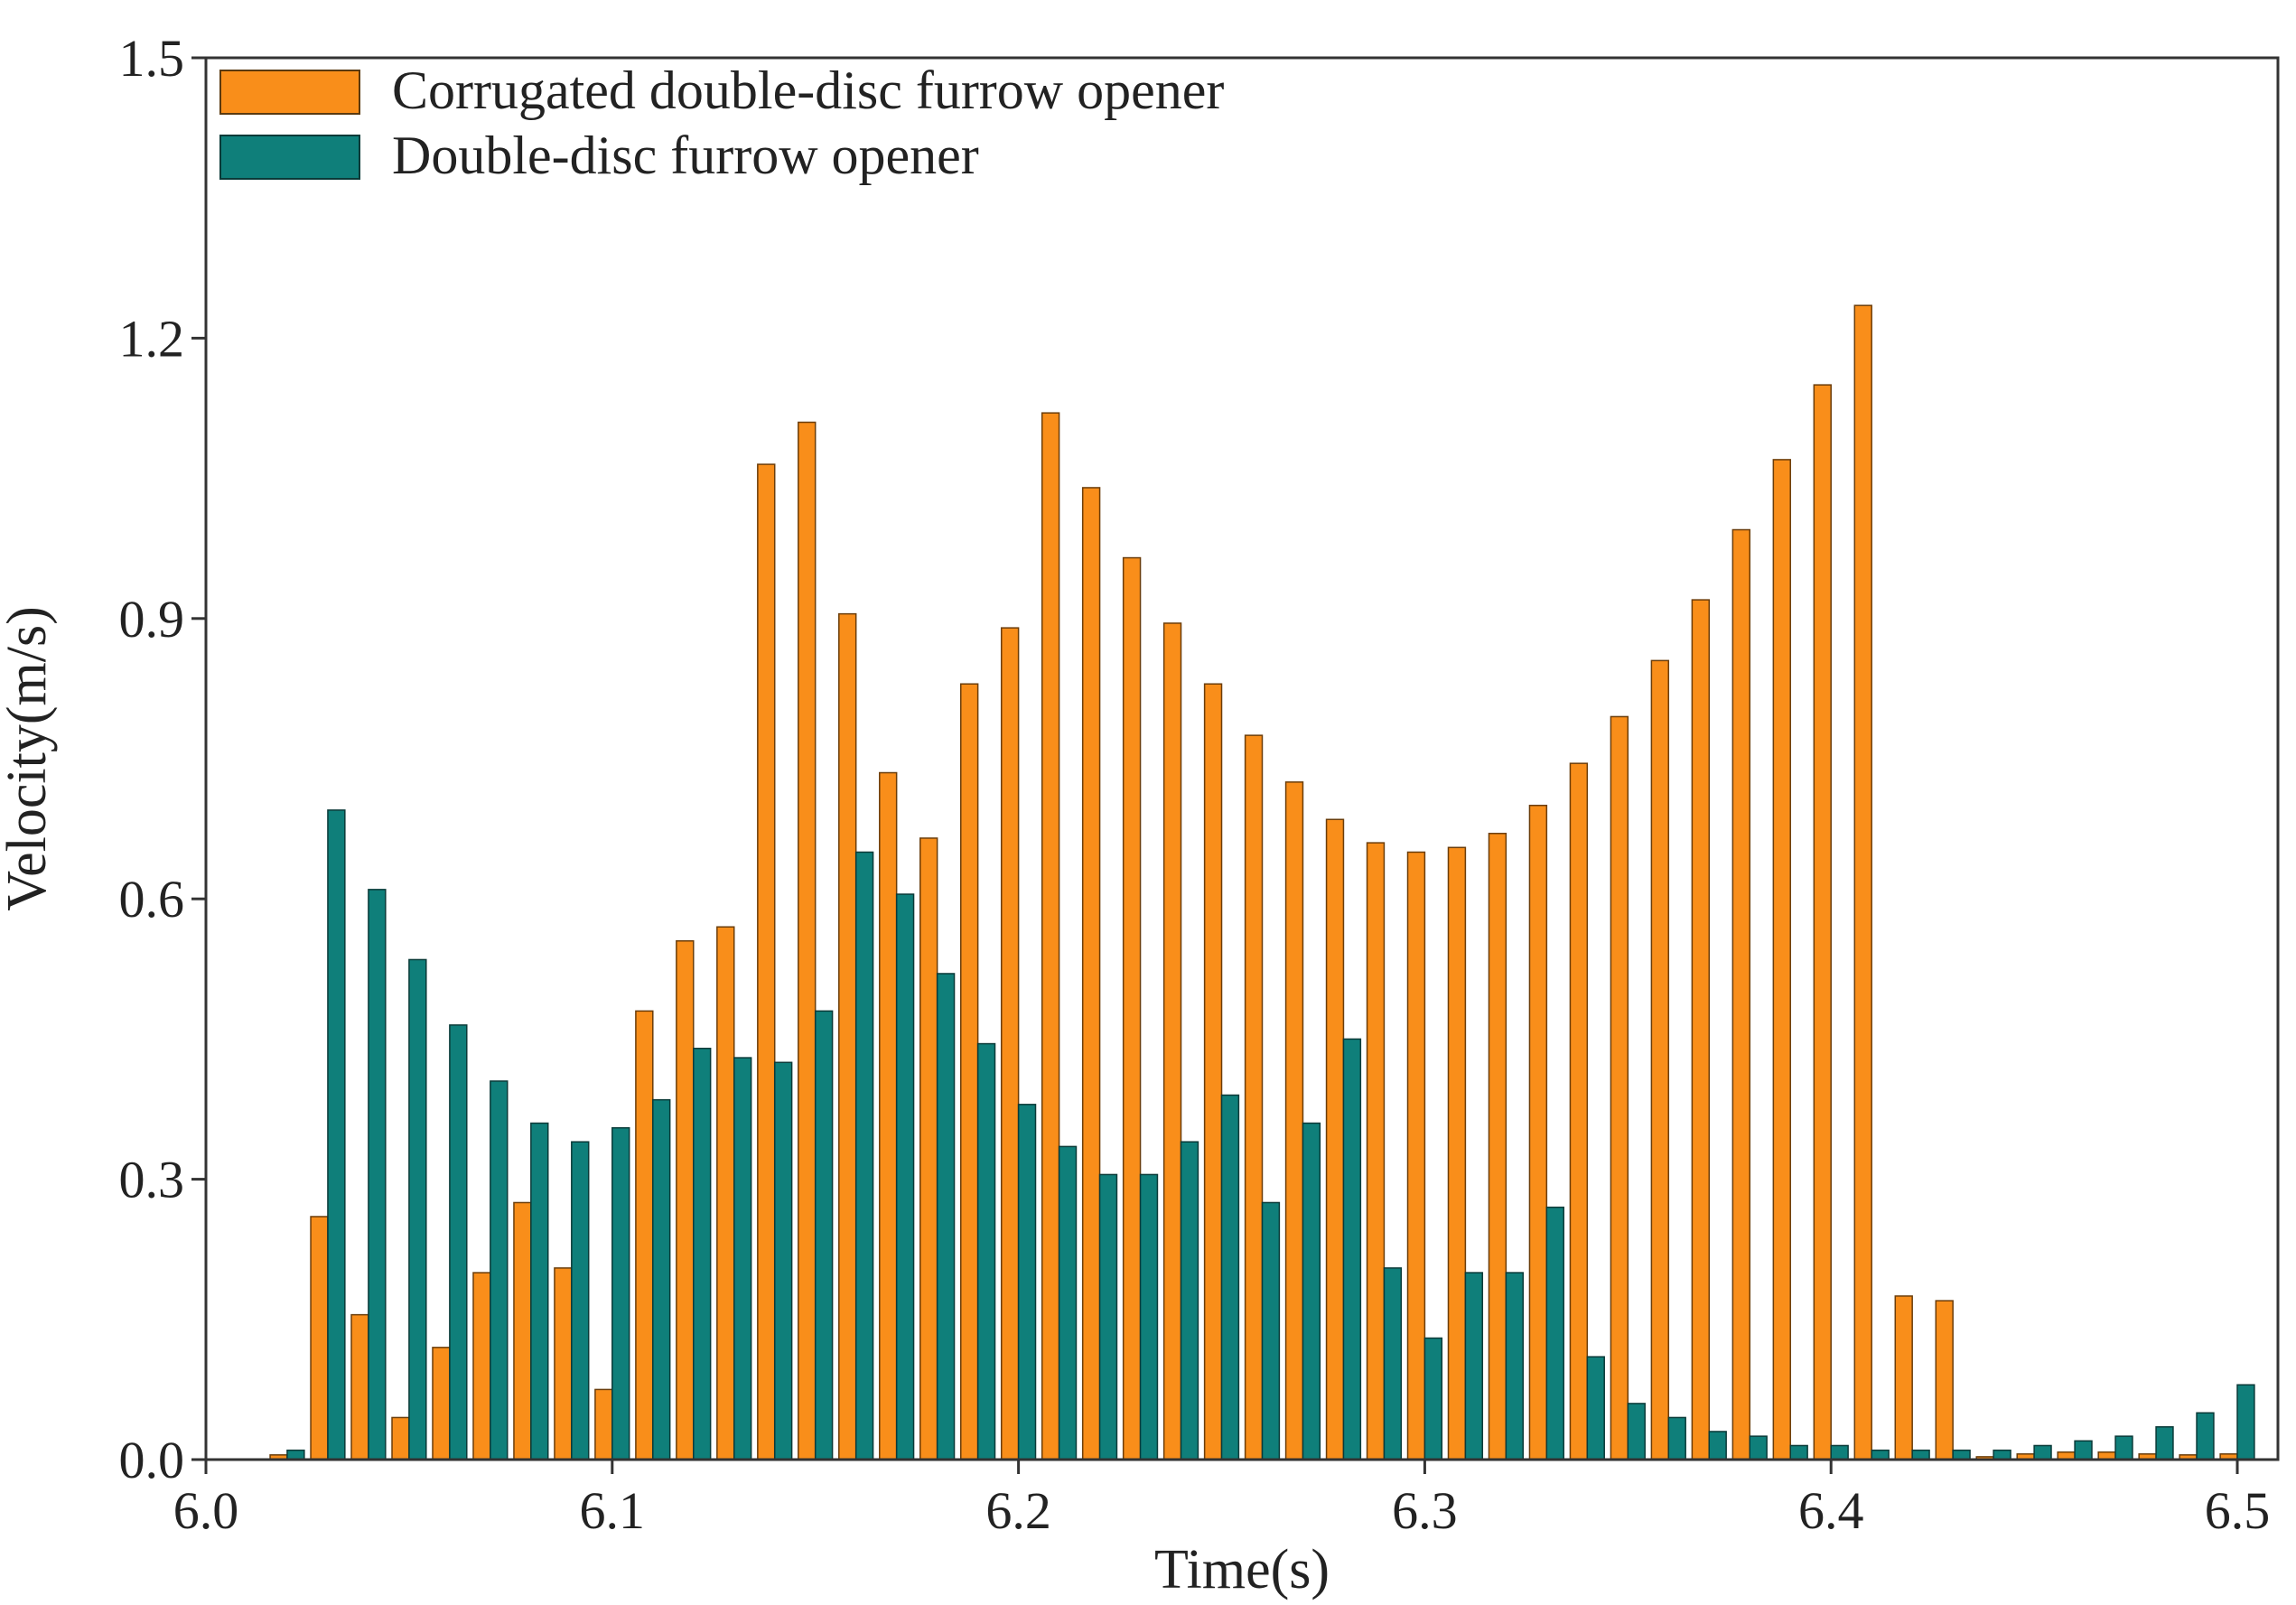 This screenshot has width=2296, height=1605. What do you see at coordinates (289, 157) in the screenshot?
I see `legend-swatch-double-disc` at bounding box center [289, 157].